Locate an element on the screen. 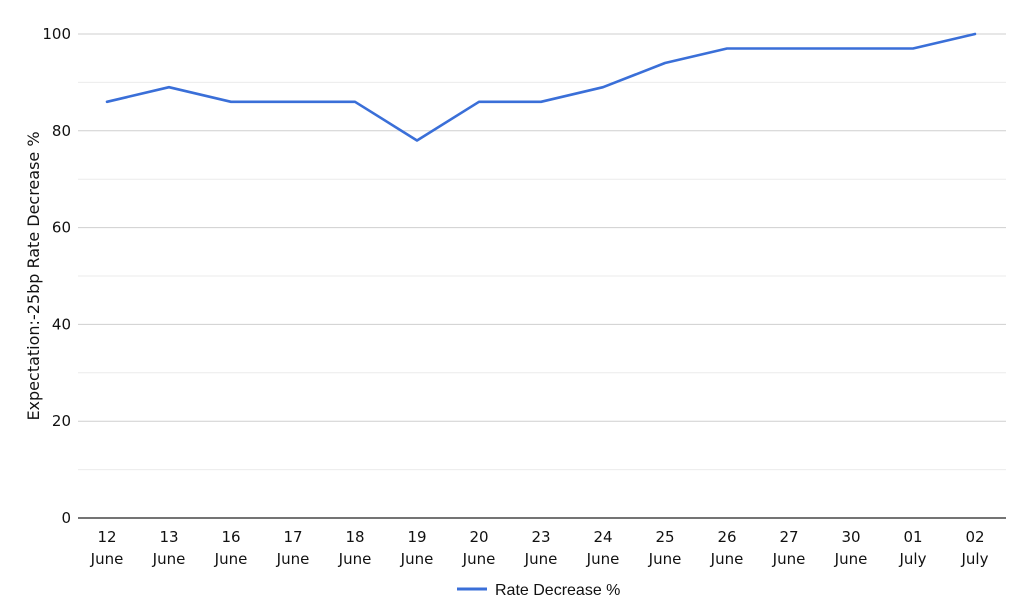  x-tick-label-day: 12 is located at coordinates (106, 537).